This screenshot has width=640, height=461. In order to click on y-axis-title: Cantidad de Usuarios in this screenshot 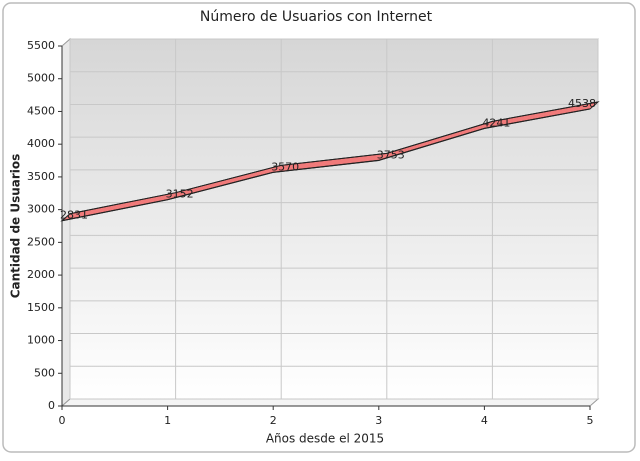, I will do `click(16, 226)`.